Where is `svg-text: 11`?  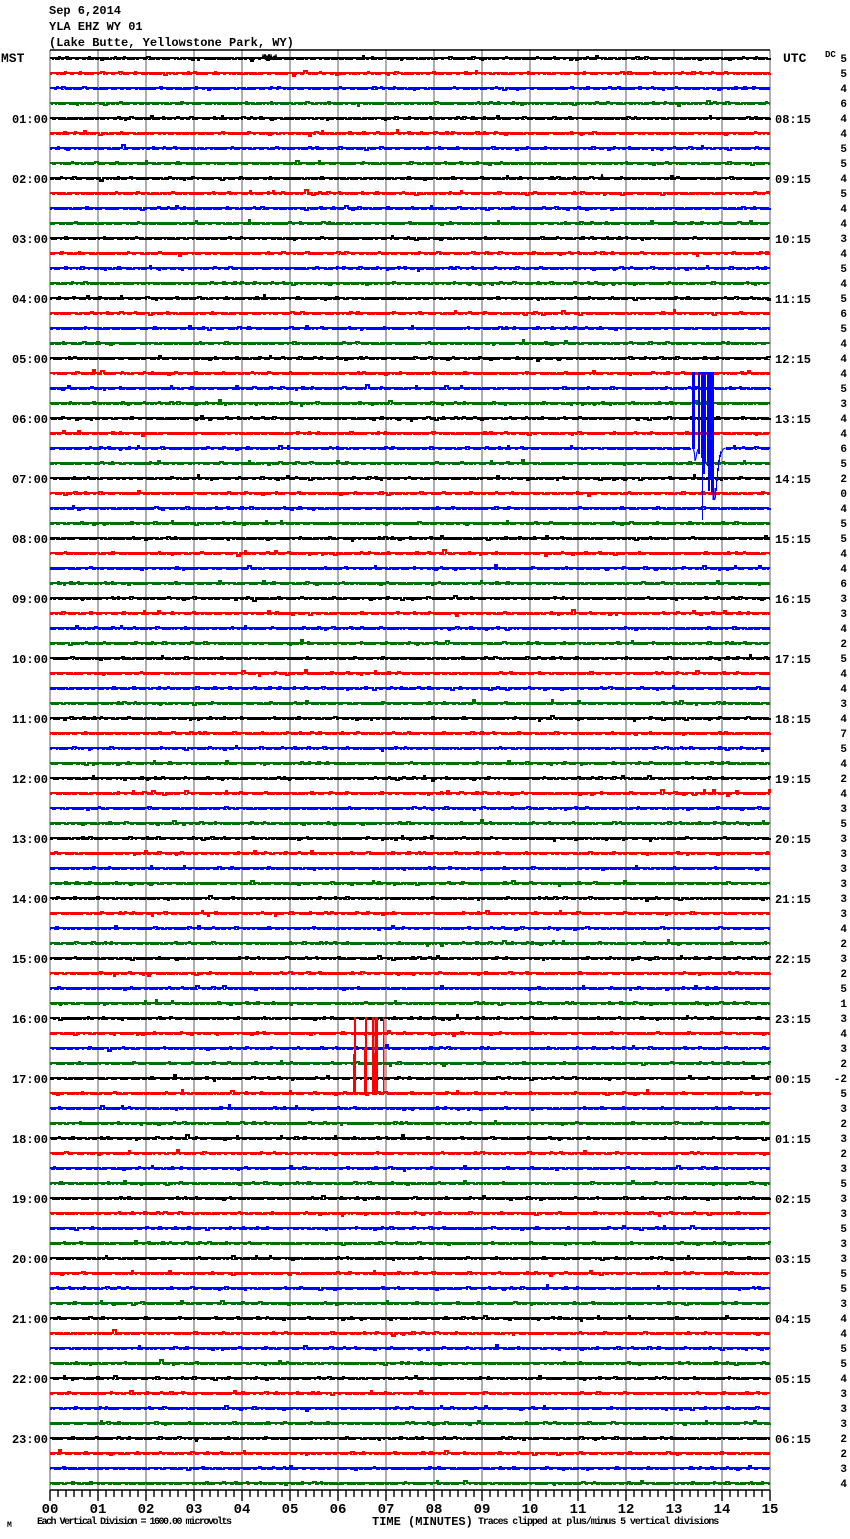
svg-text: 11 is located at coordinates (578, 1510).